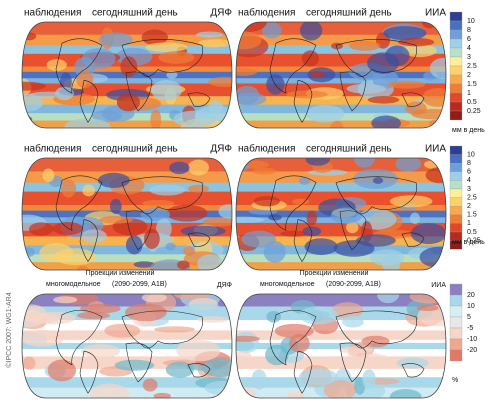  Describe the element at coordinates (52, 13) in the screenshot. I see `panel-label: наблюдения` at that location.